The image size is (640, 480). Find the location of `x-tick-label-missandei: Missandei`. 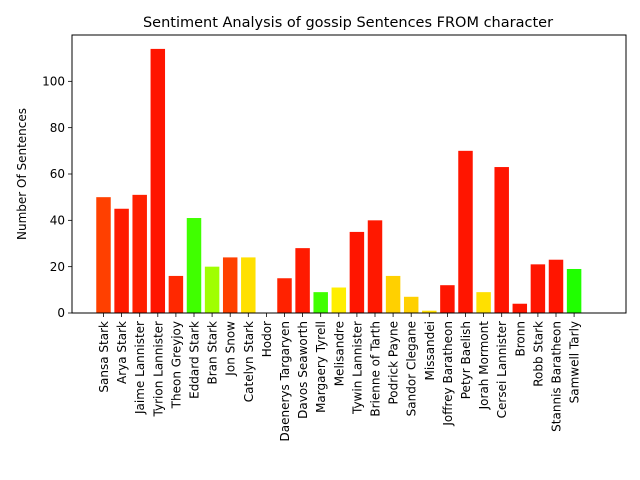

x-tick-label-missandei: Missandei is located at coordinates (430, 350).